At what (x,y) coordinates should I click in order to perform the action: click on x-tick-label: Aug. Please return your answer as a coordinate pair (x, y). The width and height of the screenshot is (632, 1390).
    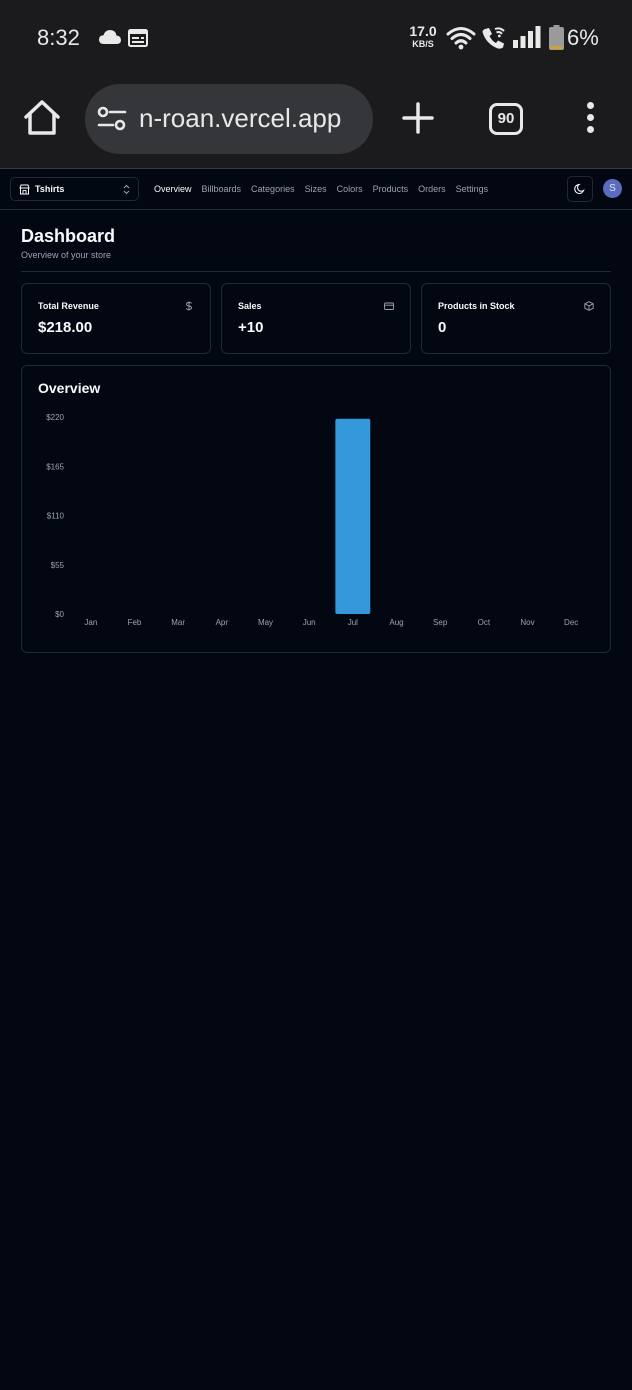
    Looking at the image, I should click on (396, 622).